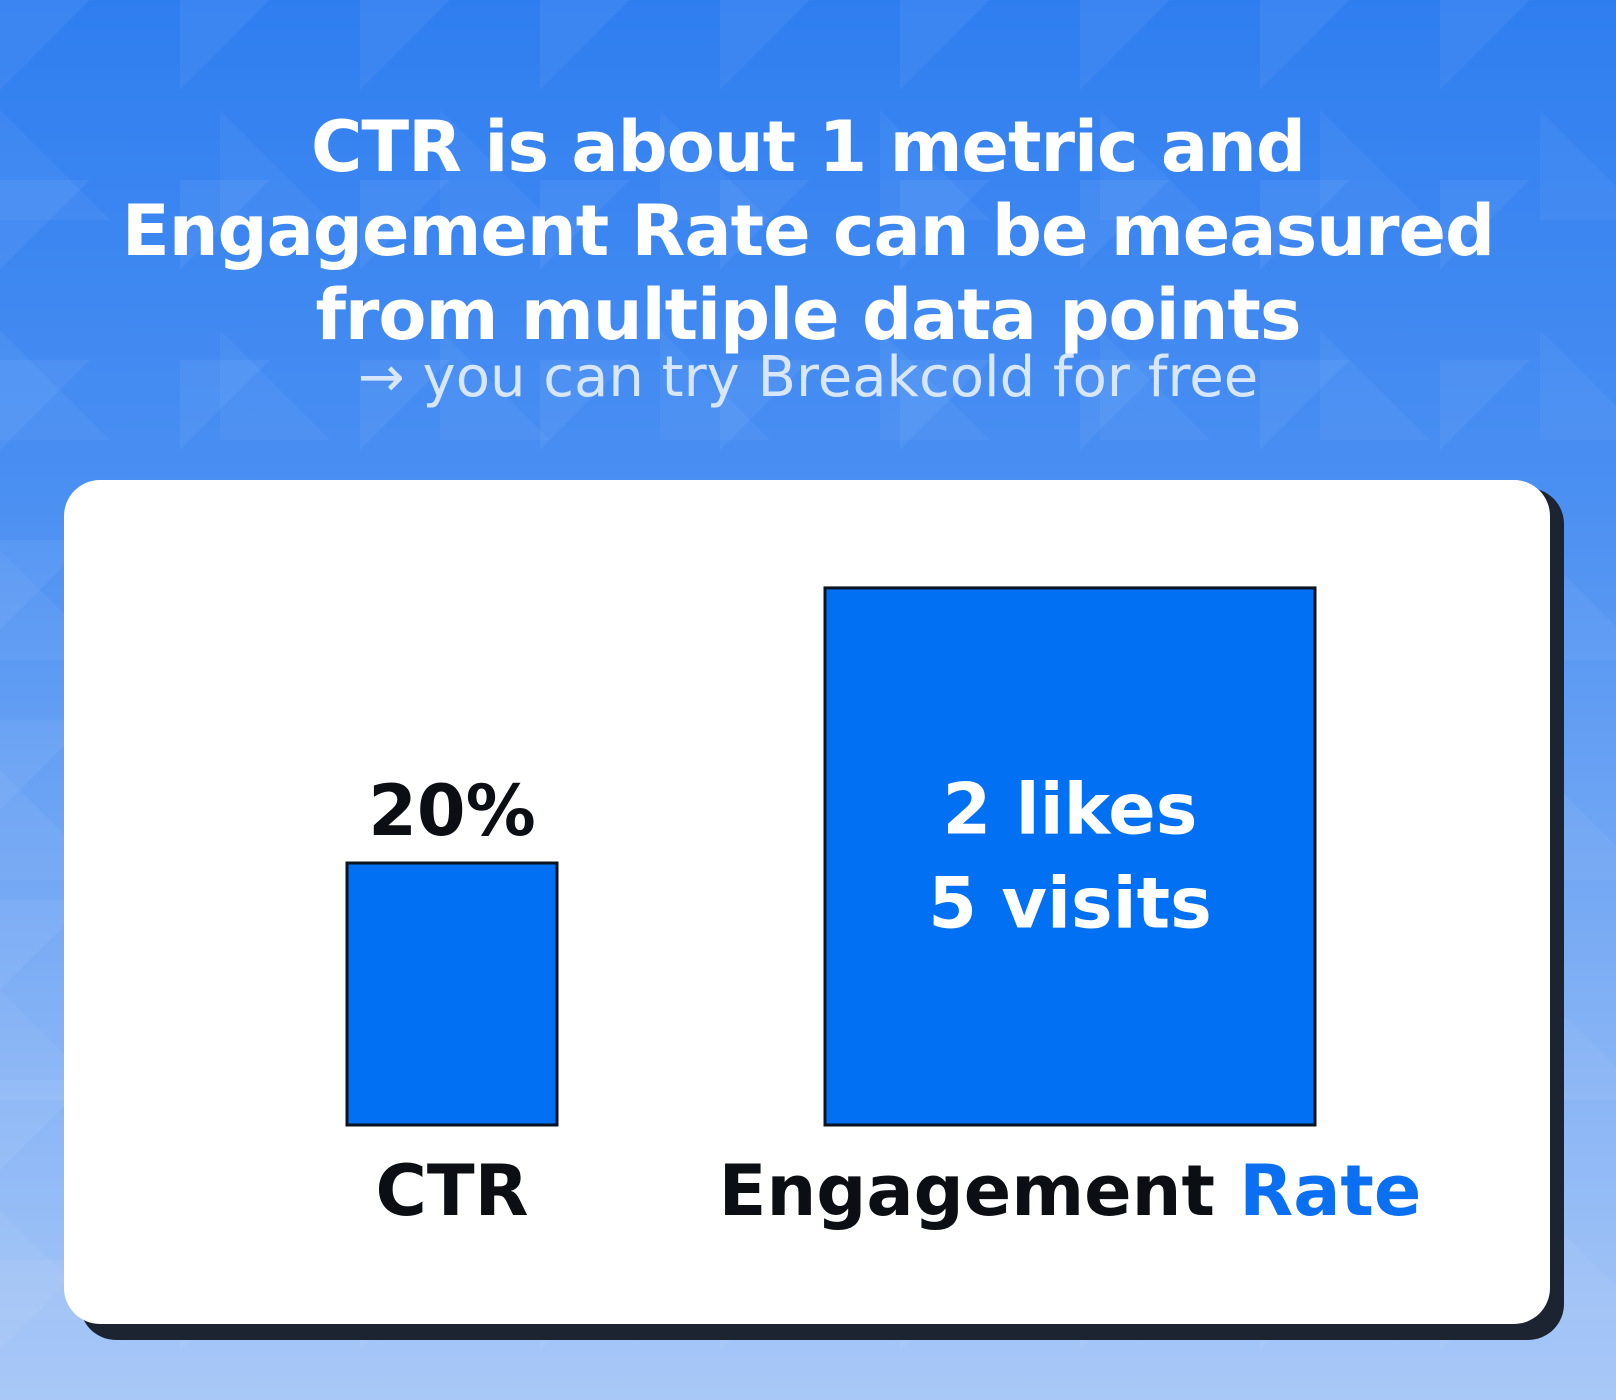 This screenshot has width=1616, height=1400. Describe the element at coordinates (979, 1191) in the screenshot. I see `category-label-part-1: Engagement` at that location.